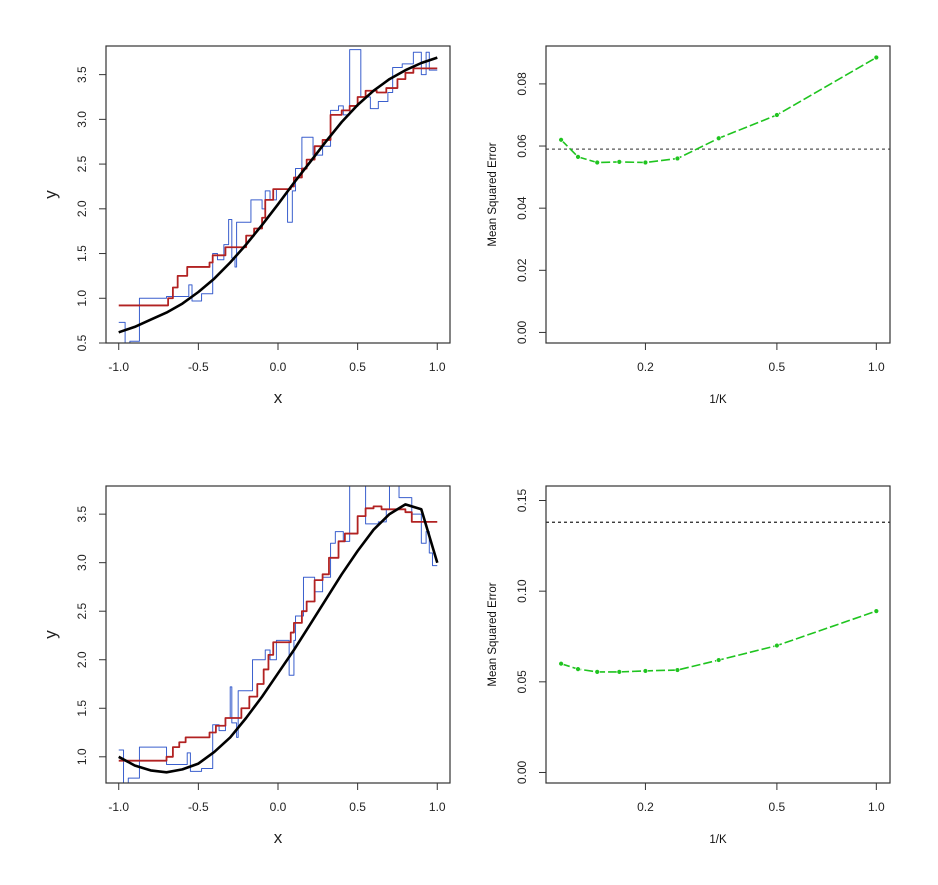  Describe the element at coordinates (82, 342) in the screenshot. I see `y-tick-label: 0.5` at that location.